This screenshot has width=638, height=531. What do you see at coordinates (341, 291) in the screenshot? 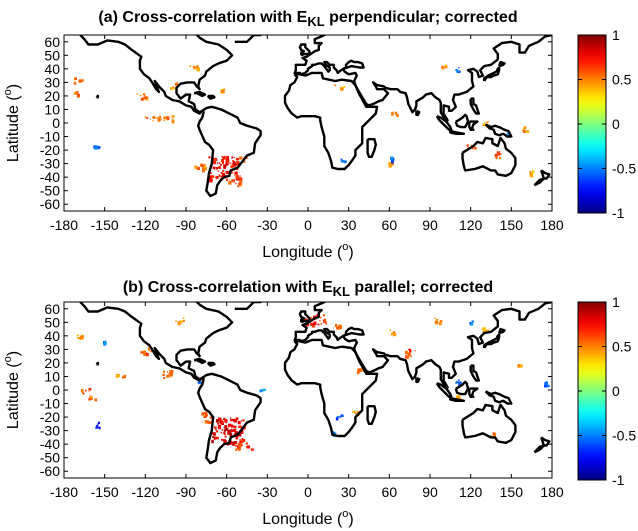
I see `title-subscript: KL` at bounding box center [341, 291].